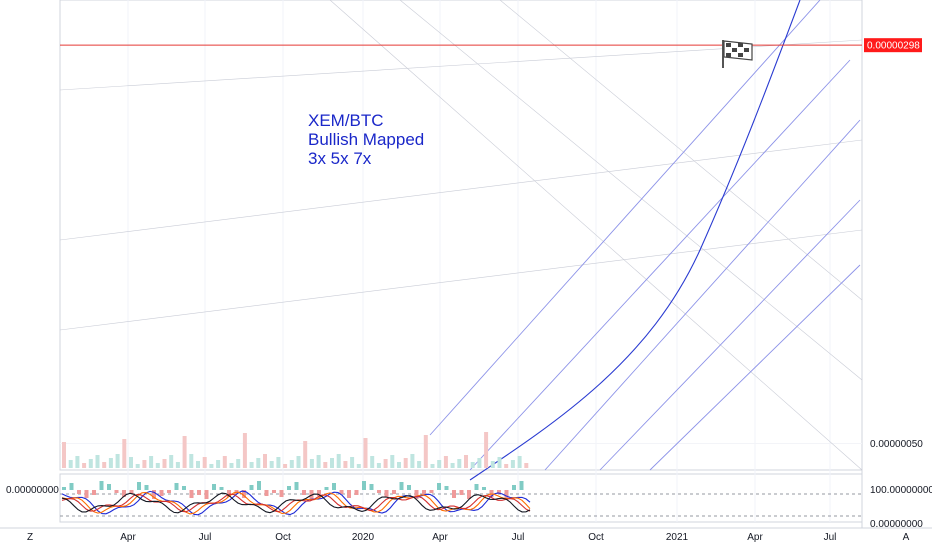 The height and width of the screenshot is (550, 932). I want to click on oscillator-line-fast, so click(296, 503).